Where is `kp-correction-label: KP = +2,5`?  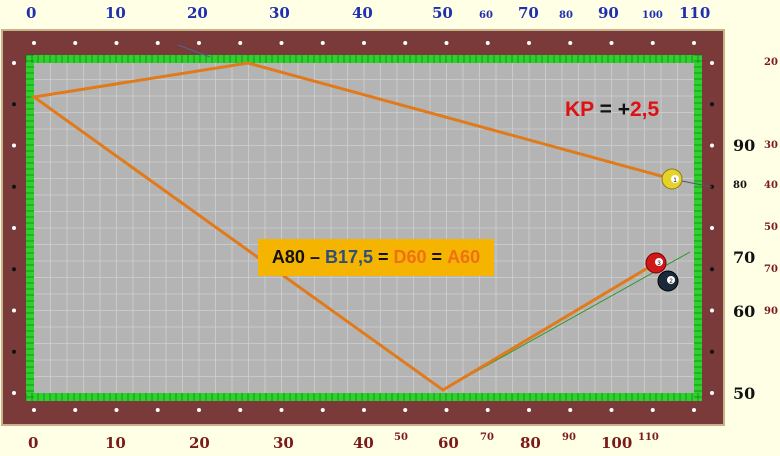 kp-correction-label: KP = +2,5 is located at coordinates (612, 110).